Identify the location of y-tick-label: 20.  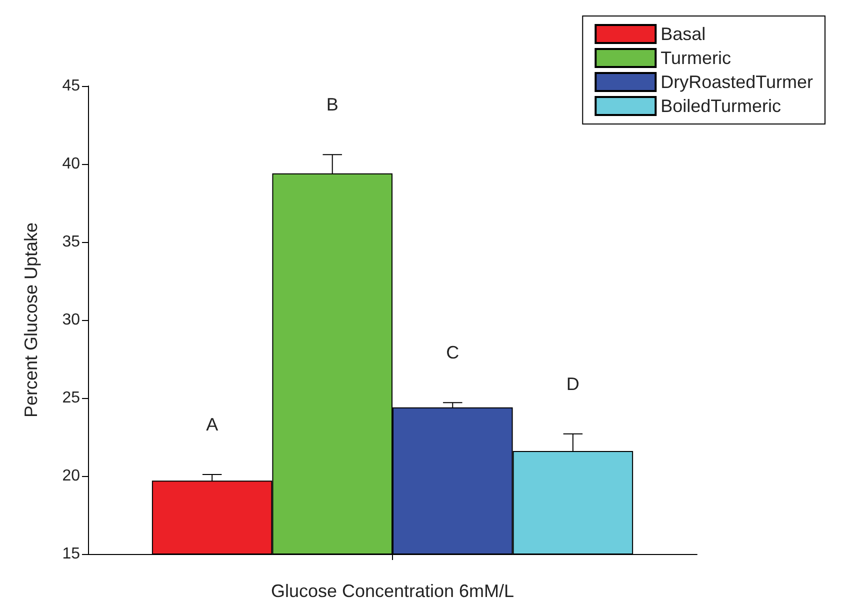
(71, 476).